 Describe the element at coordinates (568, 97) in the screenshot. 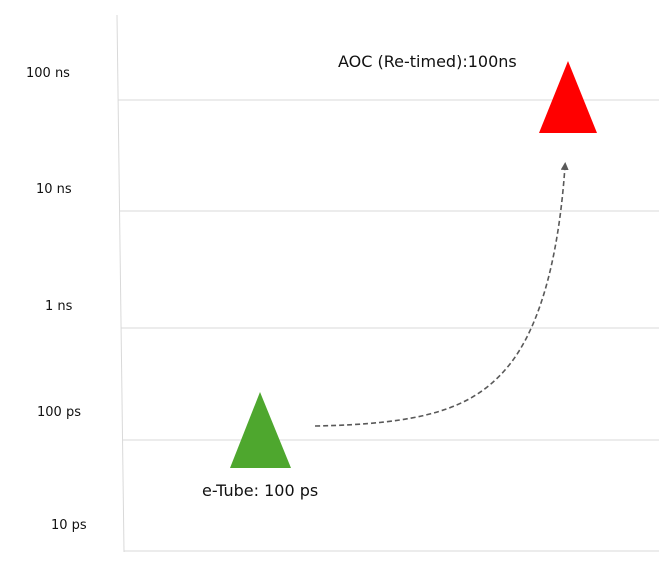

I see `aoc-marker-triangle-icon` at that location.